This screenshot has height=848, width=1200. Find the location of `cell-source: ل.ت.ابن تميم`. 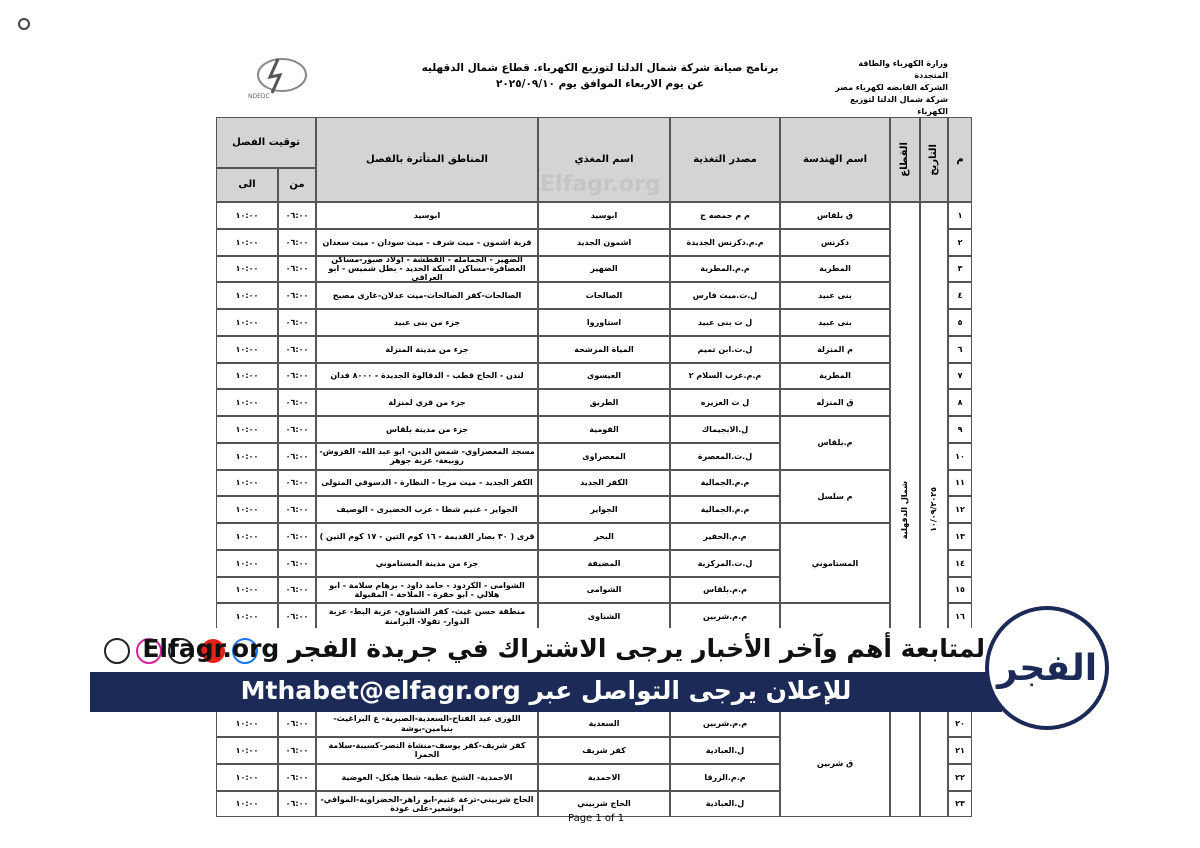

cell-source: ل.ت.ابن تميم is located at coordinates (725, 349).